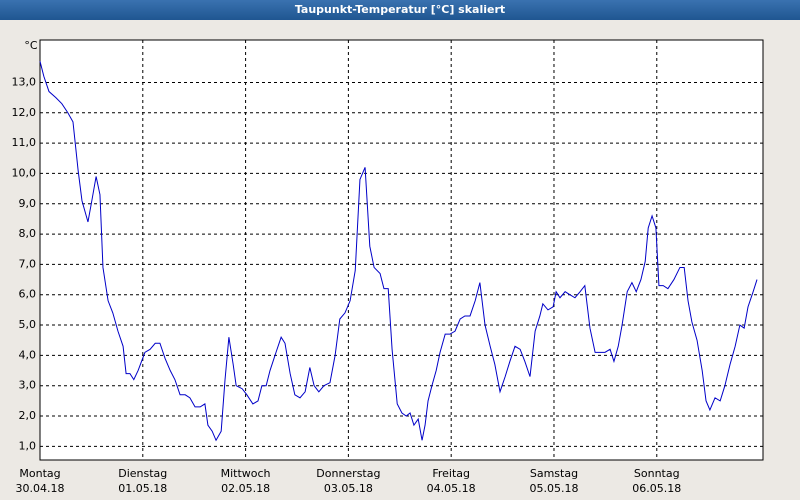  Describe the element at coordinates (28, 294) in the screenshot. I see `y-tick-label: 6,0` at that location.